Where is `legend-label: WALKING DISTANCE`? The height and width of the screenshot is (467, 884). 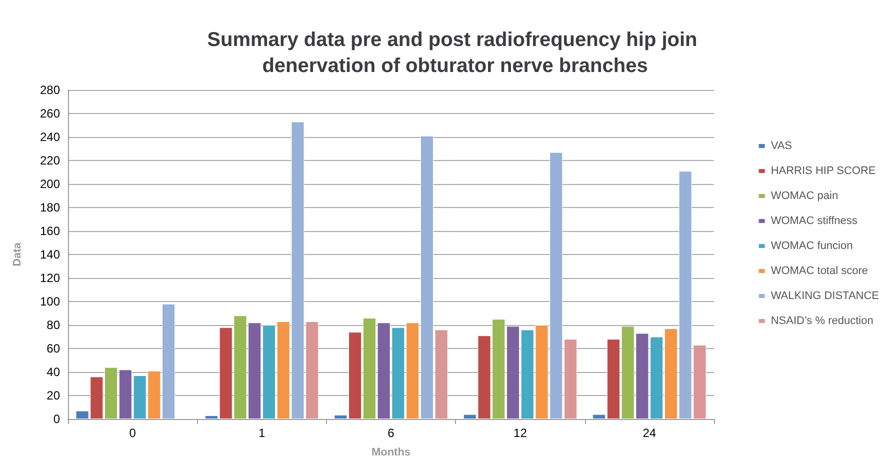
legend-label: WALKING DISTANCE is located at coordinates (825, 296).